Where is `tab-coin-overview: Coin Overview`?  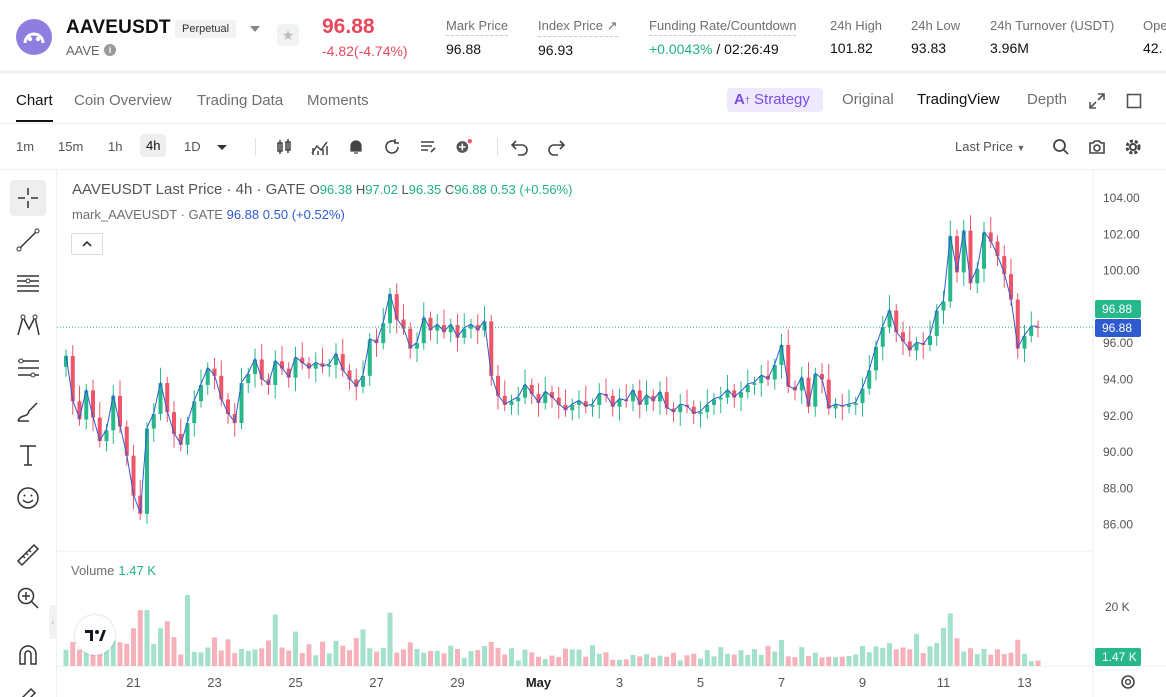 tab-coin-overview: Coin Overview is located at coordinates (123, 100).